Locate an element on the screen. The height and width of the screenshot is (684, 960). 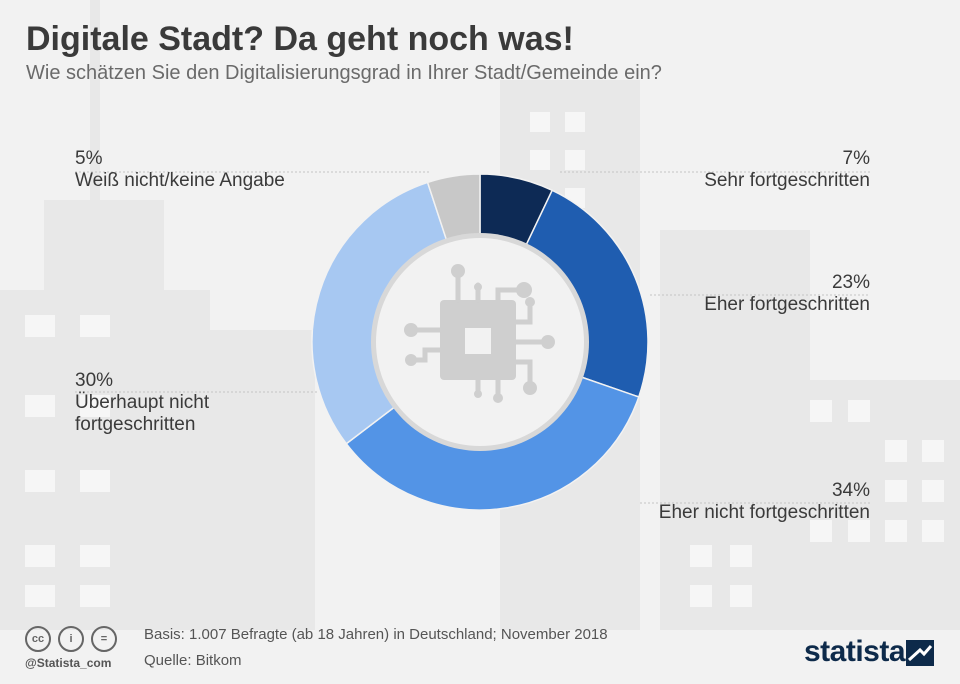
label-eher-fortgeschritten: 23% Eher fortgeschritten is located at coordinates (787, 294).